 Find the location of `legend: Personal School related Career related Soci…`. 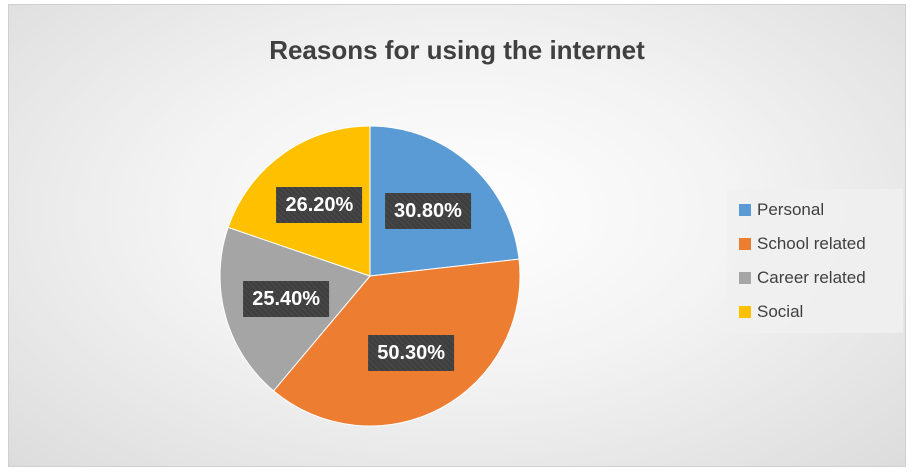

legend: Personal School related Career related Soci… is located at coordinates (815, 261).